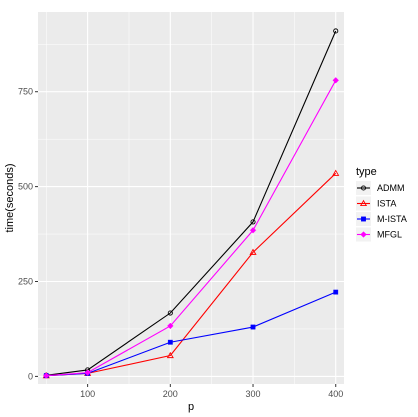 This screenshot has height=417, width=418. What do you see at coordinates (30, 376) in the screenshot?
I see `y-tick-label: 0` at bounding box center [30, 376].